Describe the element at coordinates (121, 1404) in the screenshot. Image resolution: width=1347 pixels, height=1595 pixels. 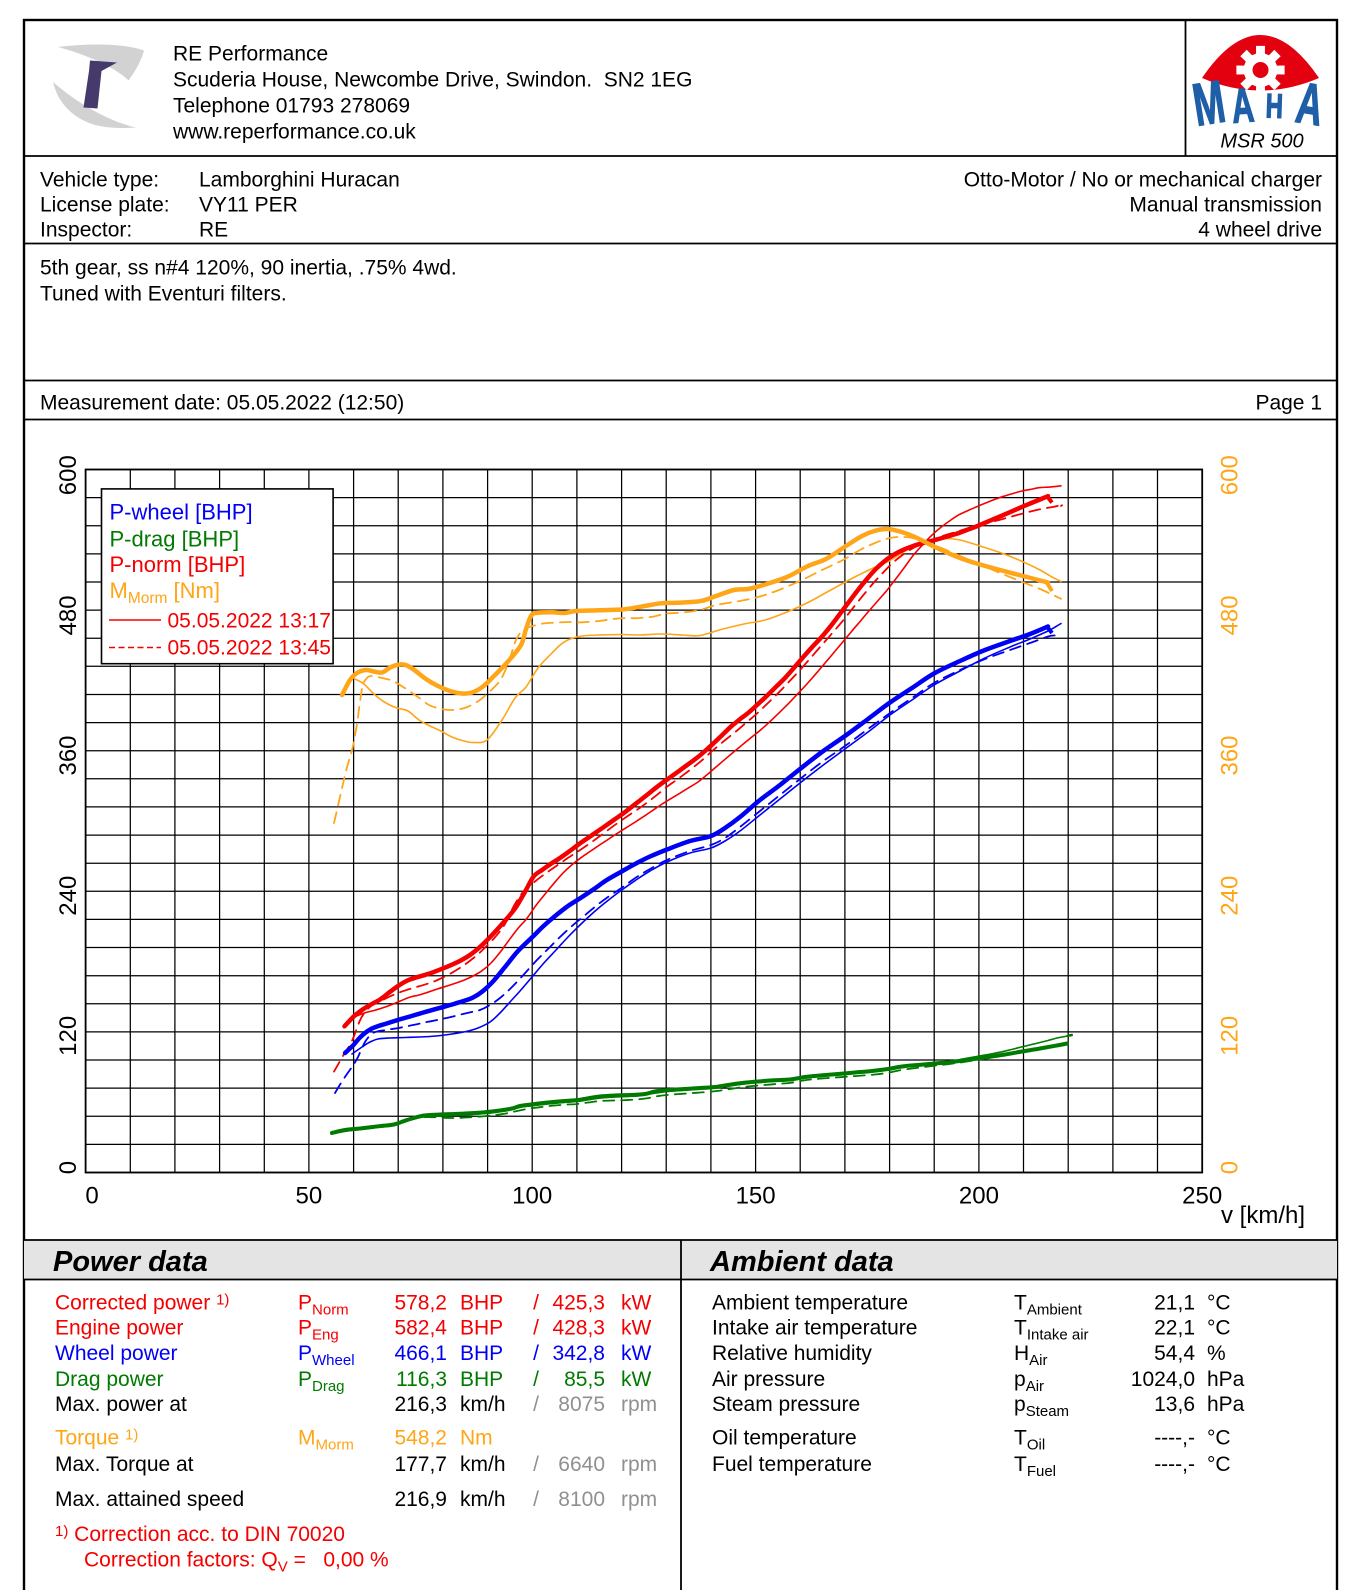
I see `svg-text: Max. power at` at that location.